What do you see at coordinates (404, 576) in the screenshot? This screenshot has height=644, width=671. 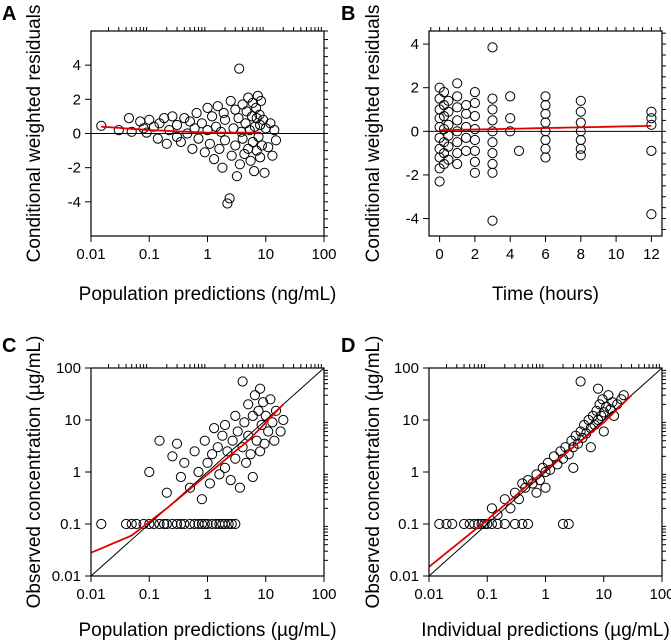 I see `y-tick-label: 0.01` at bounding box center [404, 576].